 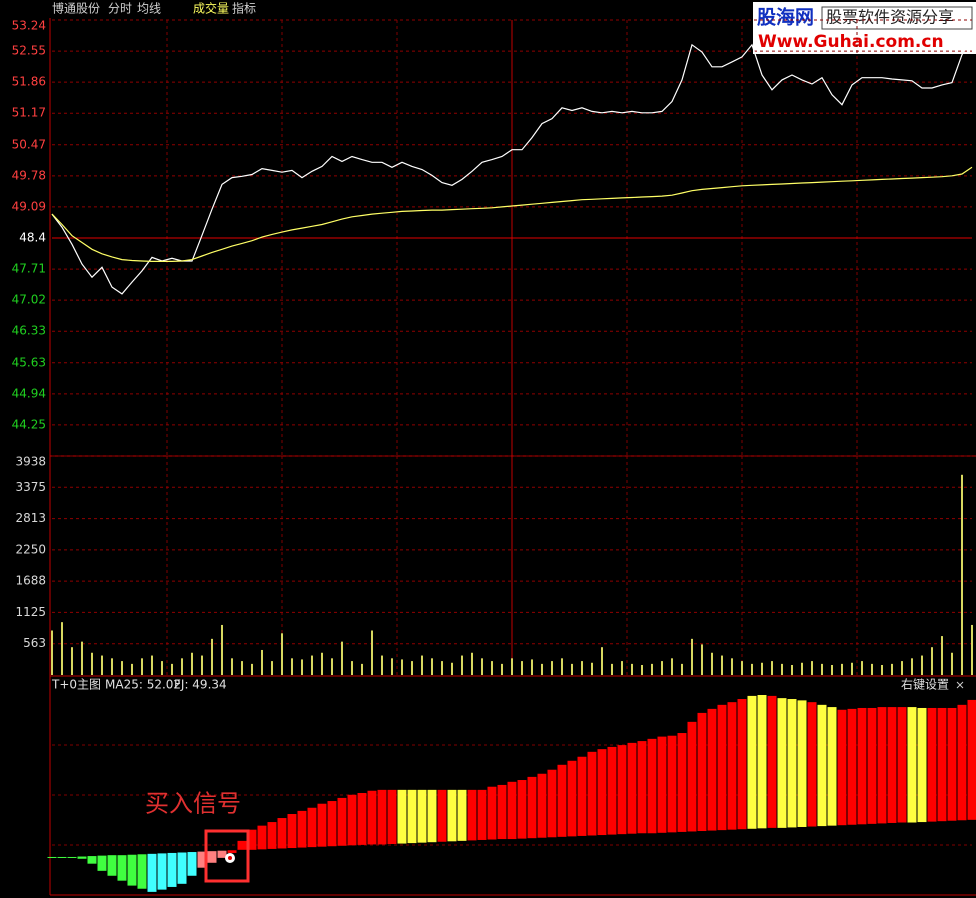 I want to click on y-tick-label: 51.86, so click(x=29, y=82).